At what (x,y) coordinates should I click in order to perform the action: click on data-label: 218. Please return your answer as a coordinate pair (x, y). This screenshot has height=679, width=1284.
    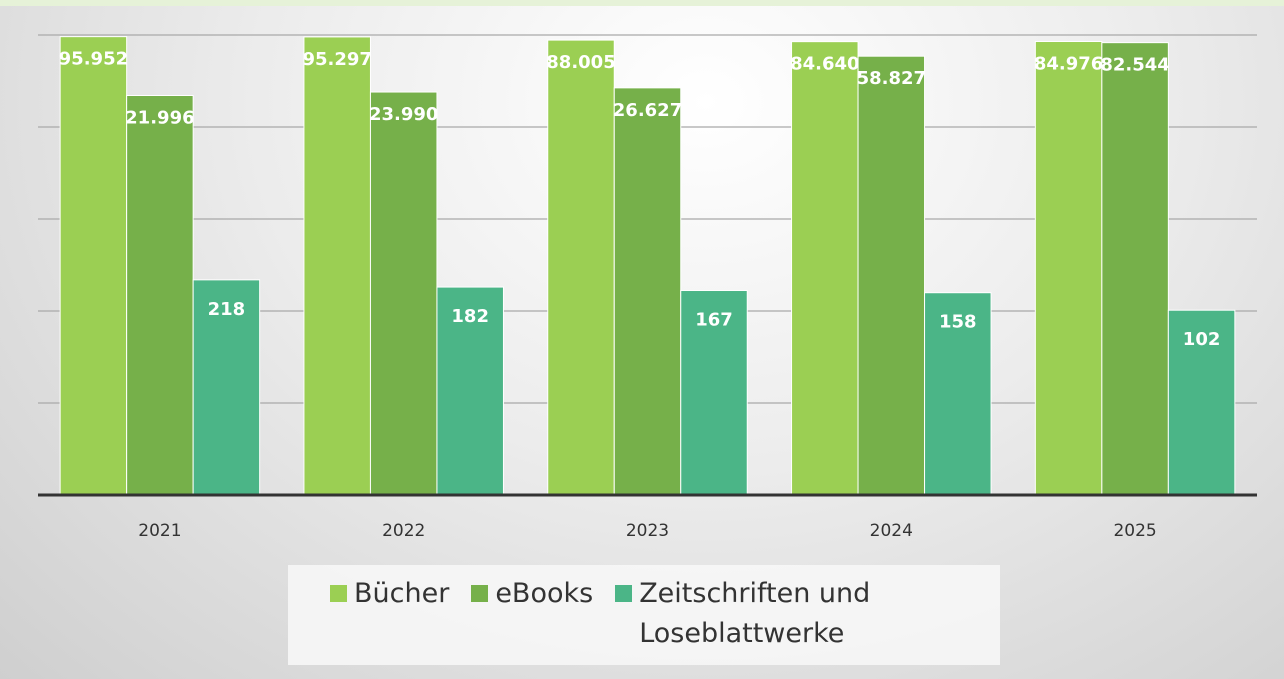
    Looking at the image, I should click on (227, 309).